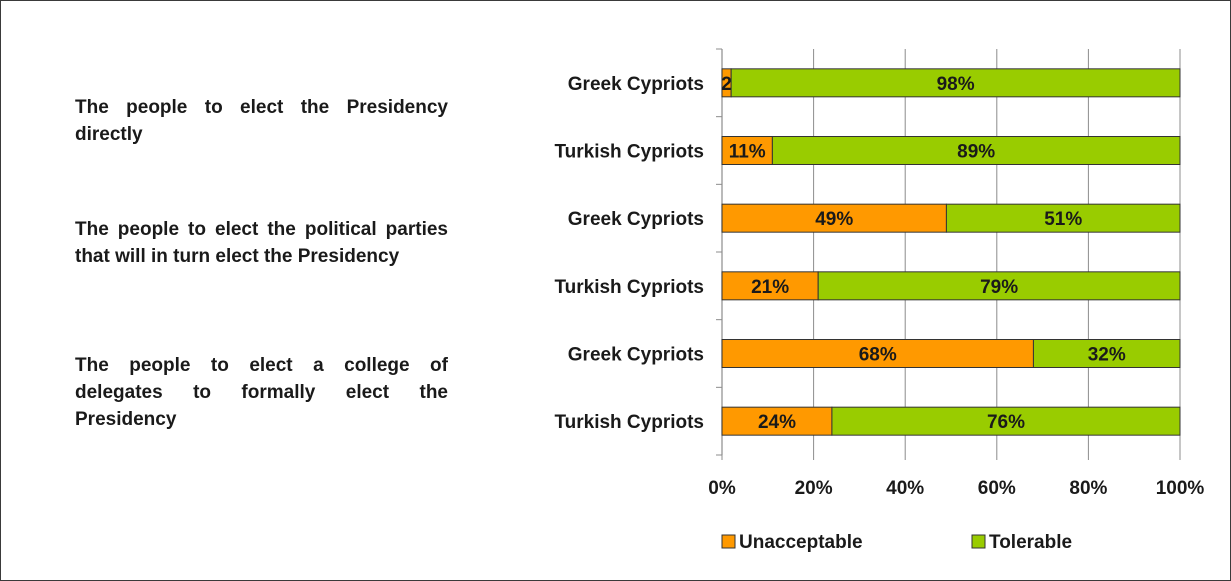 This screenshot has width=1231, height=581. I want to click on data-label-tolerable: 76%, so click(1006, 422).